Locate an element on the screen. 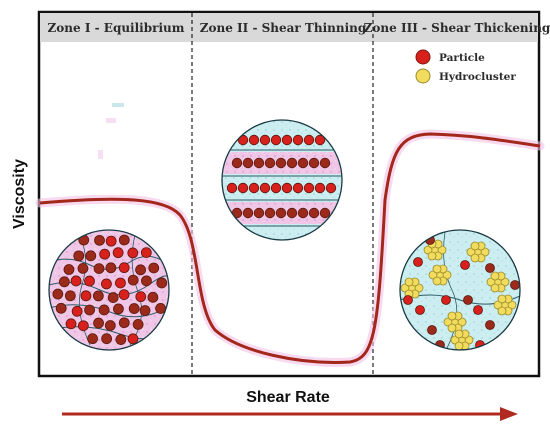  zone-2-header is located at coordinates (282, 27).